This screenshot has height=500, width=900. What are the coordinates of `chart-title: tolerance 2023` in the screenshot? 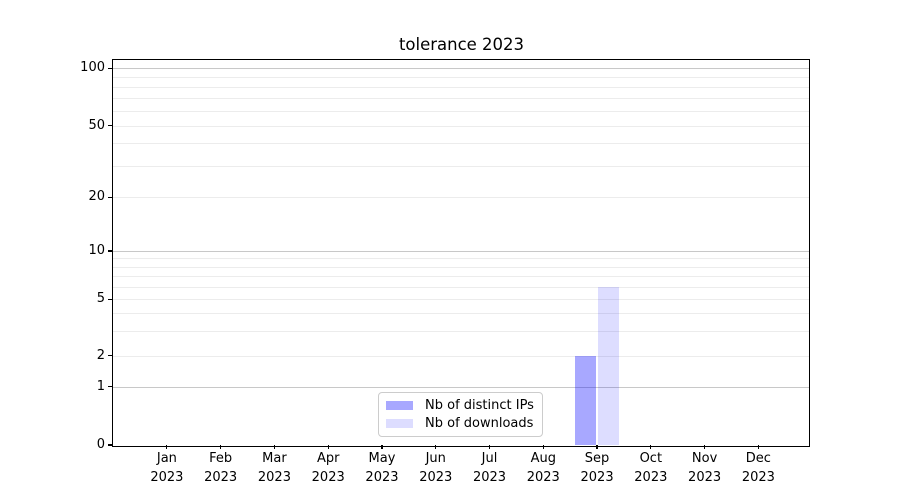 It's located at (461, 44).